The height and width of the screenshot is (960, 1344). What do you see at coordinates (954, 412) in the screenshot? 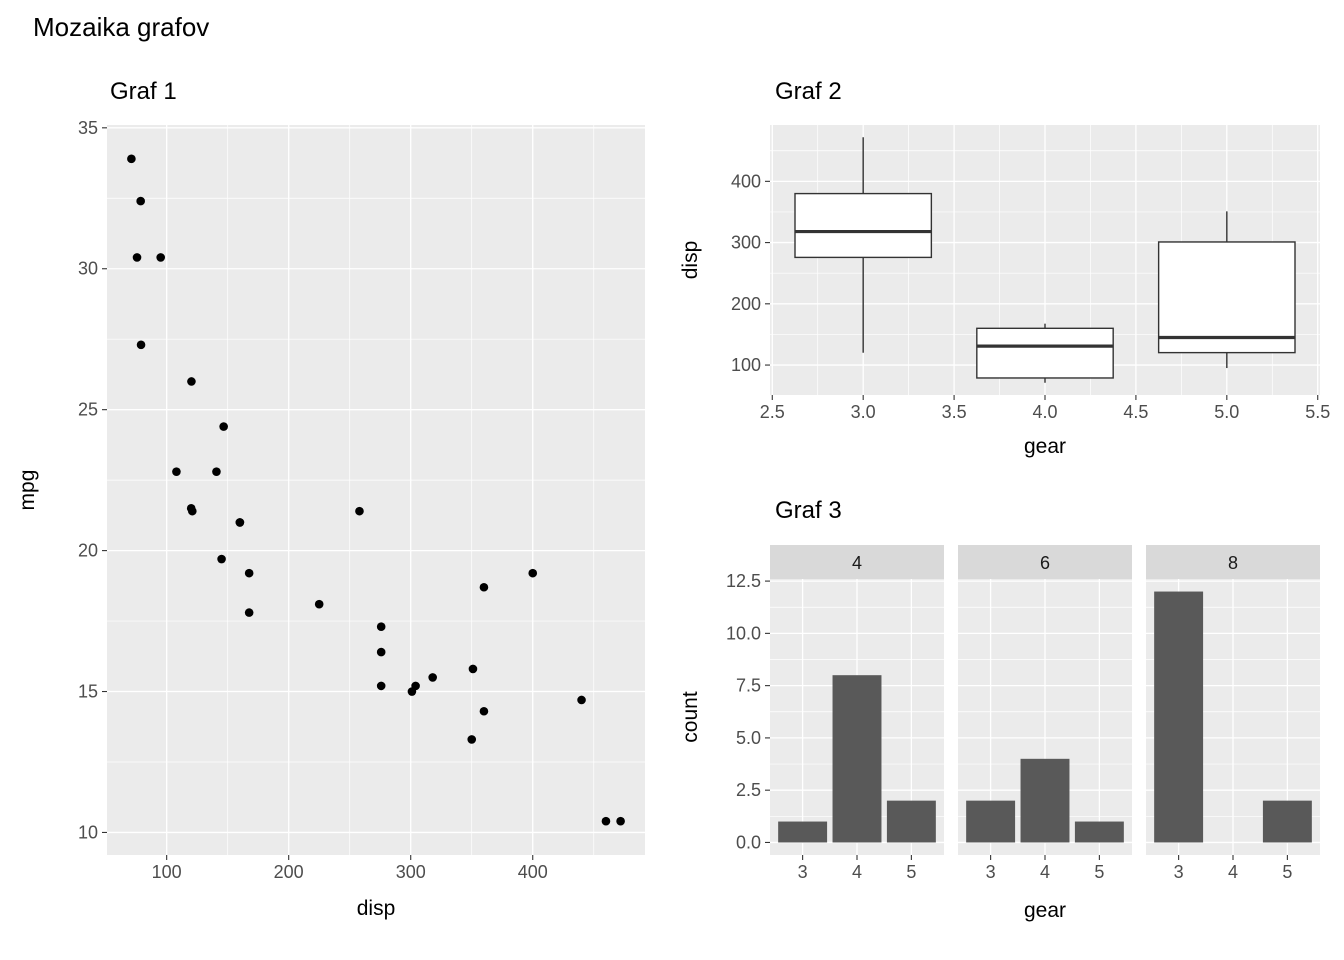
I see `x-tick-label: 3.5` at bounding box center [954, 412].